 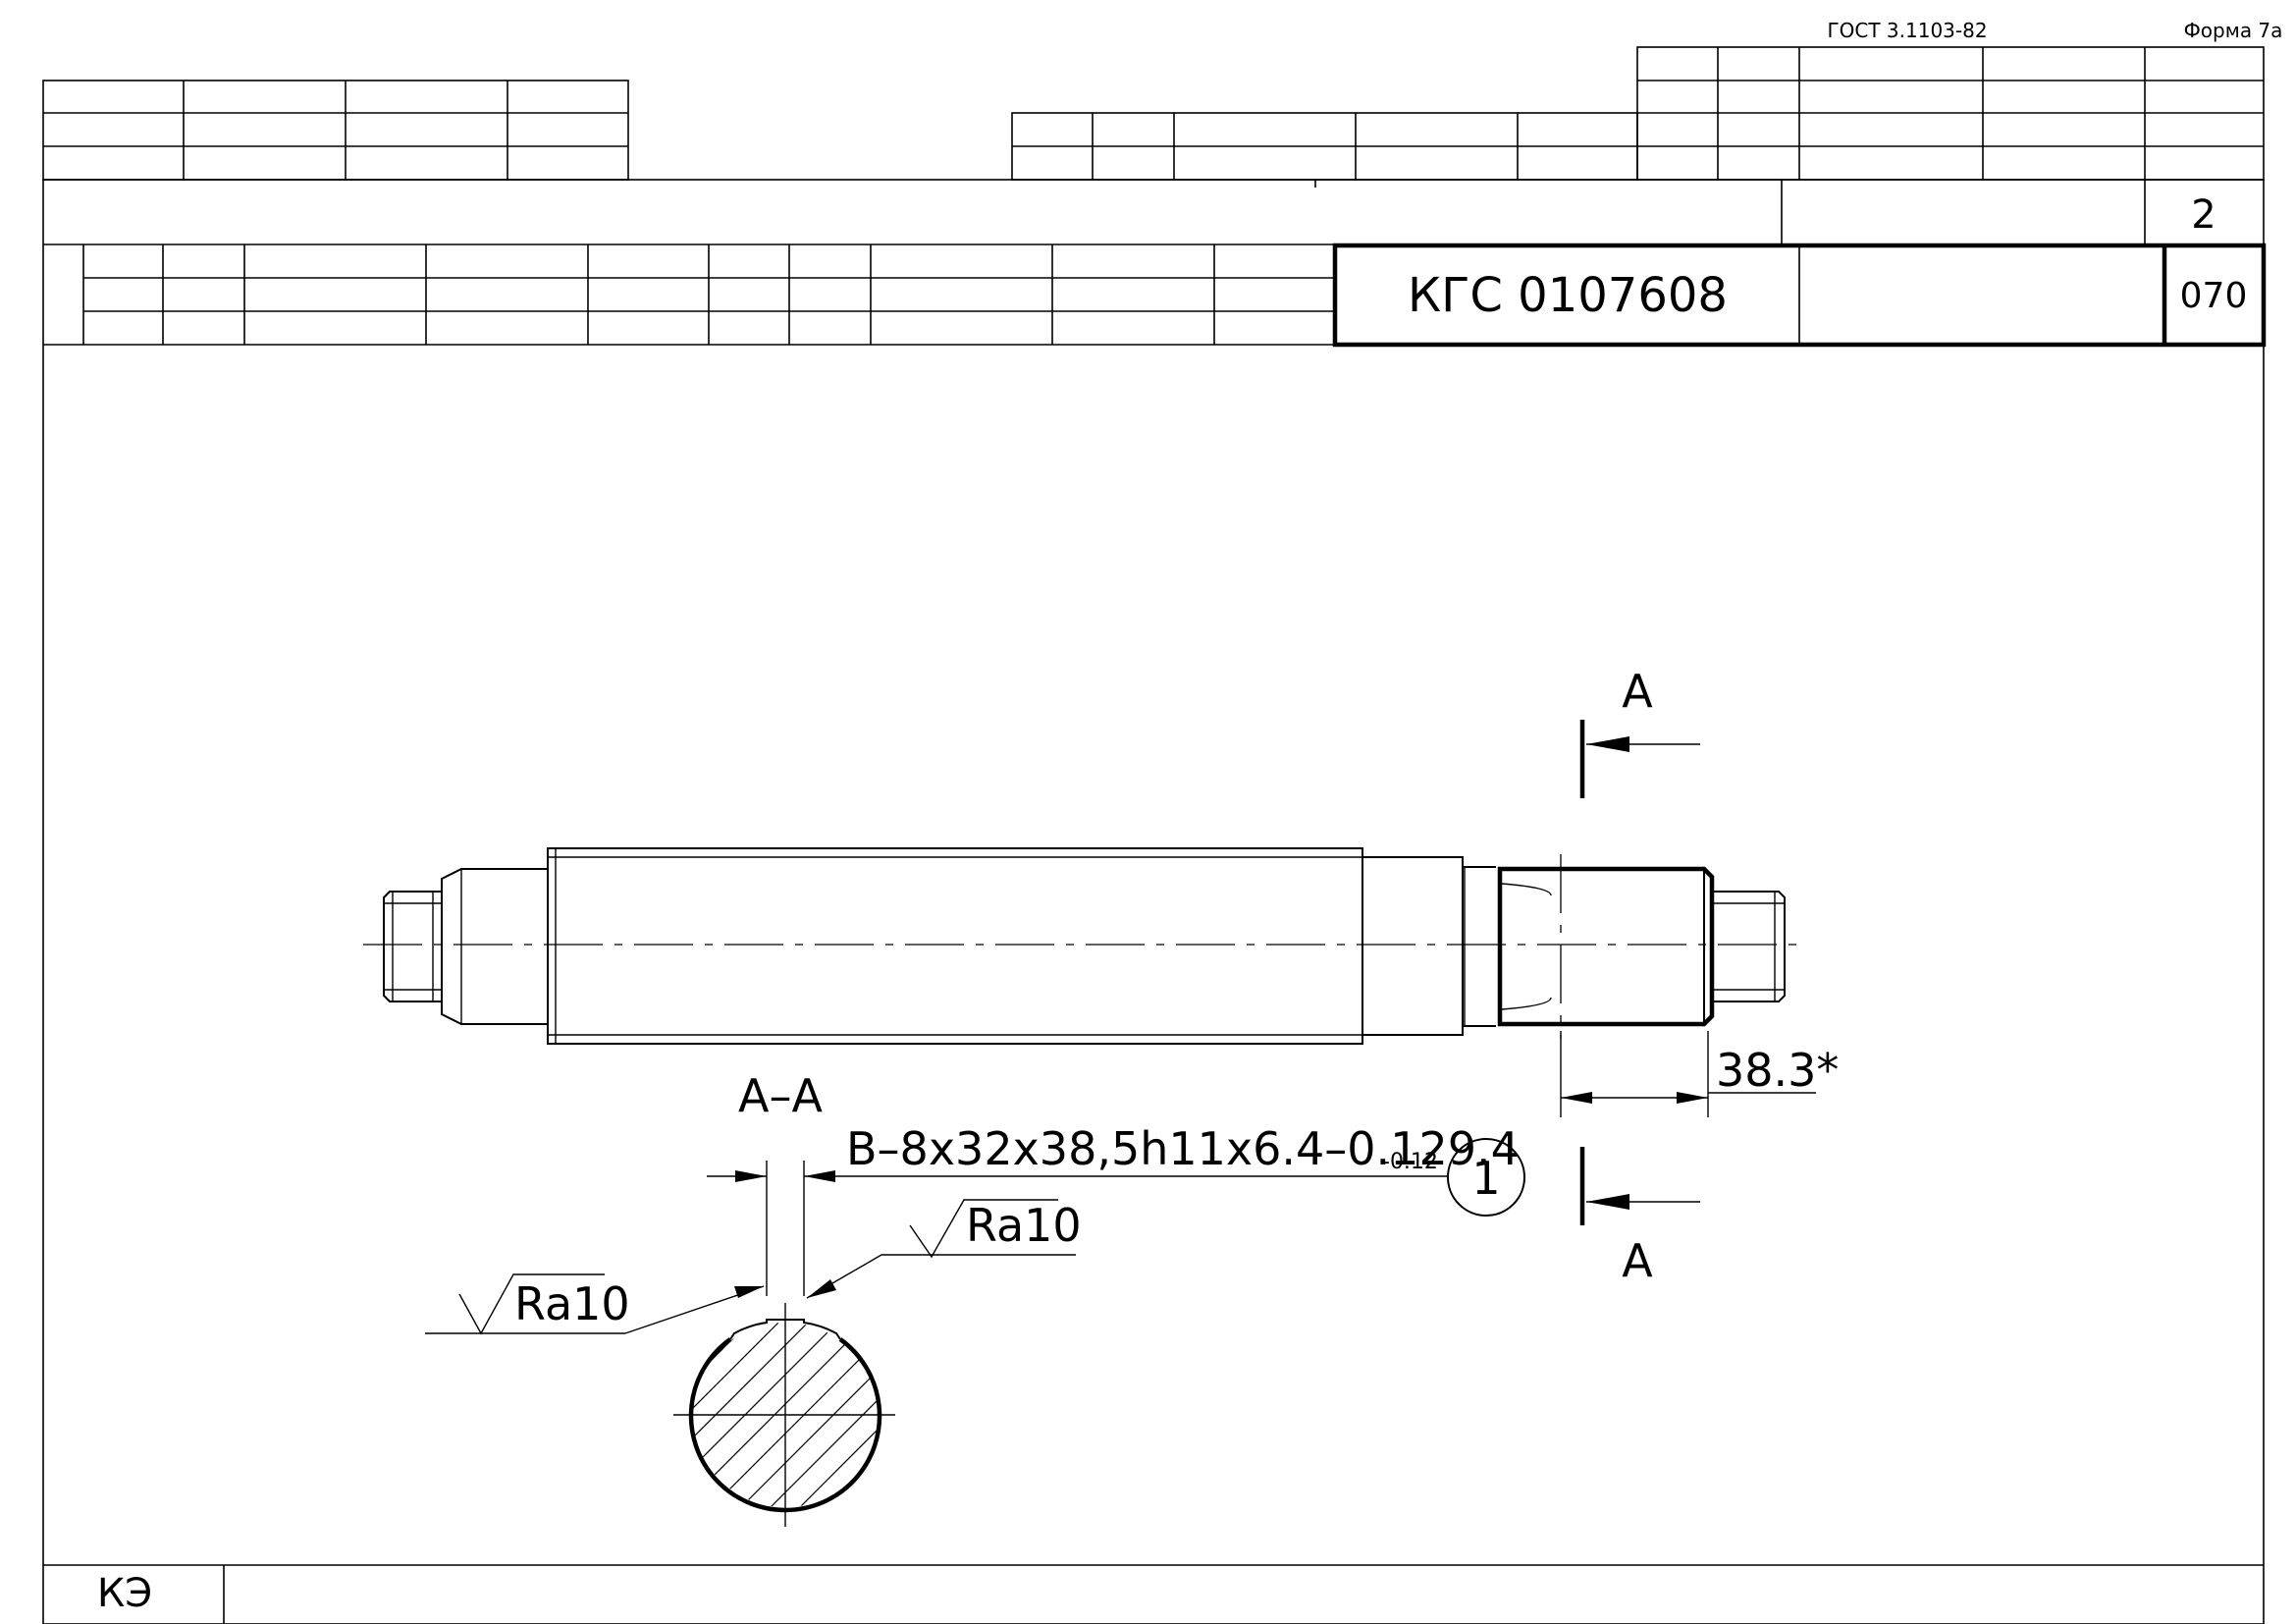 What do you see at coordinates (780, 1095) in the screenshot?
I see `section-view-title: А–А` at bounding box center [780, 1095].